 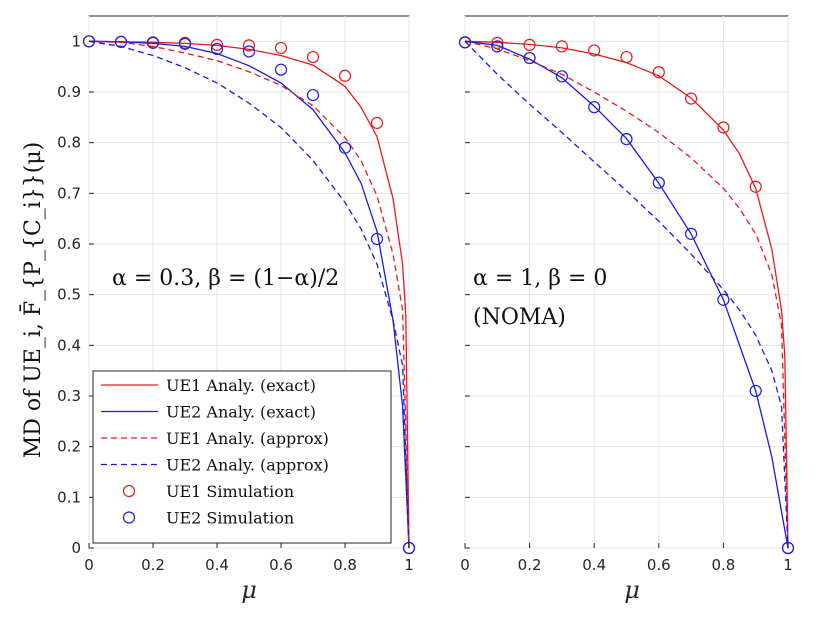 I want to click on legend-label-ue1-analy-approx: UE1 Analy. (approx), so click(x=247, y=438).